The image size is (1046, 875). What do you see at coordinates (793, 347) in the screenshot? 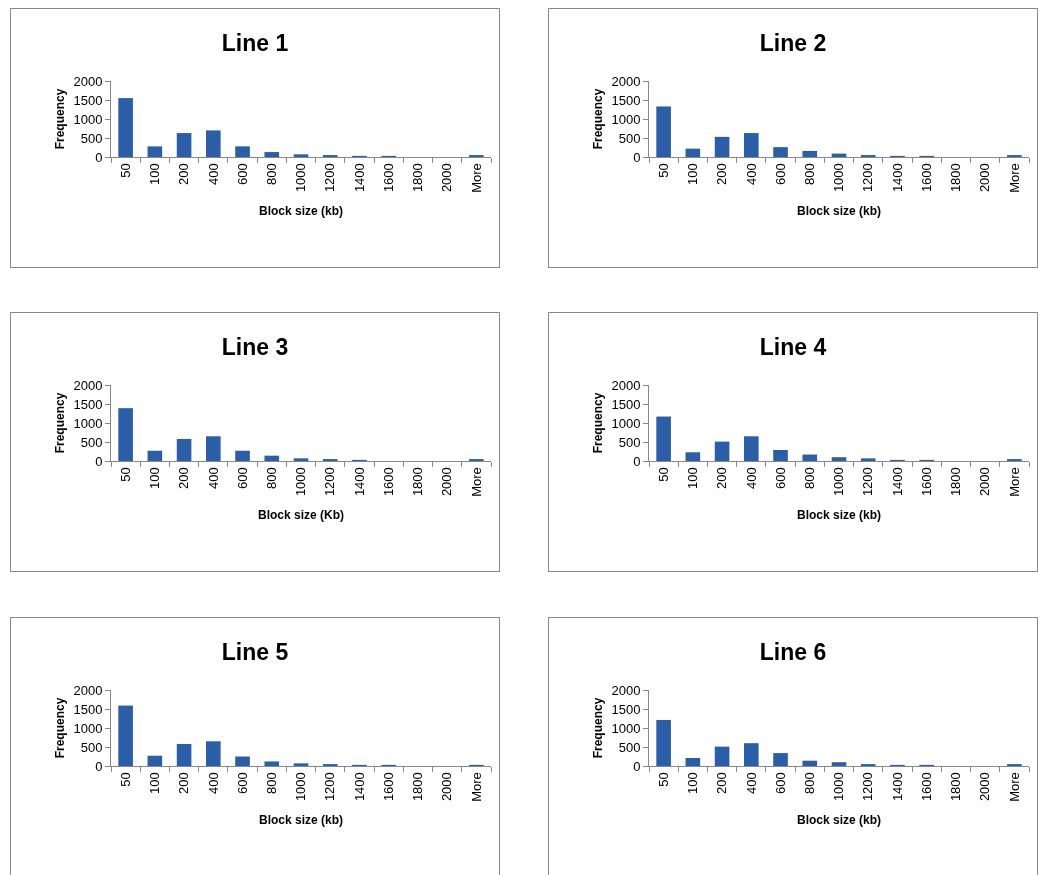
I see `chart-title: Line 4` at bounding box center [793, 347].